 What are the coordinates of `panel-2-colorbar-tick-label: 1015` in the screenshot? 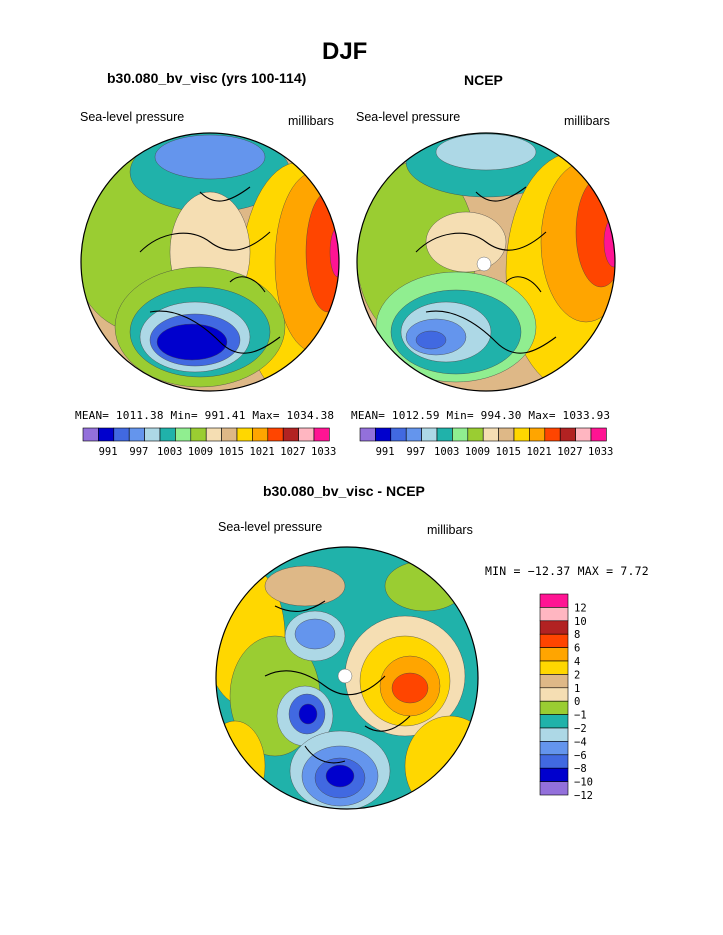 It's located at (508, 452).